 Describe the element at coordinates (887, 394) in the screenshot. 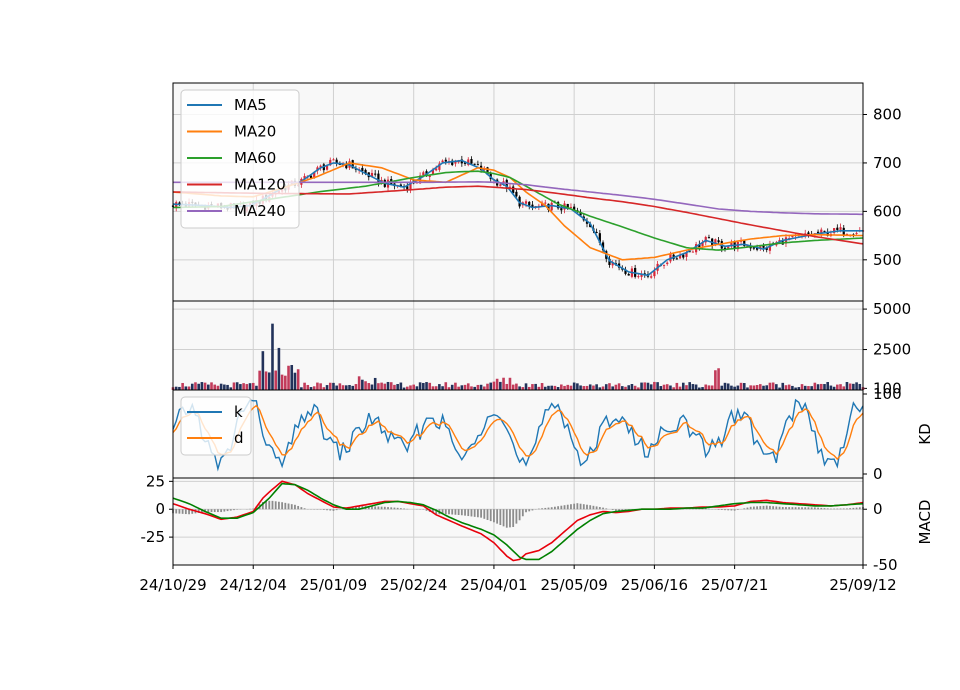

I see `kd-y-tick-label: 100` at that location.